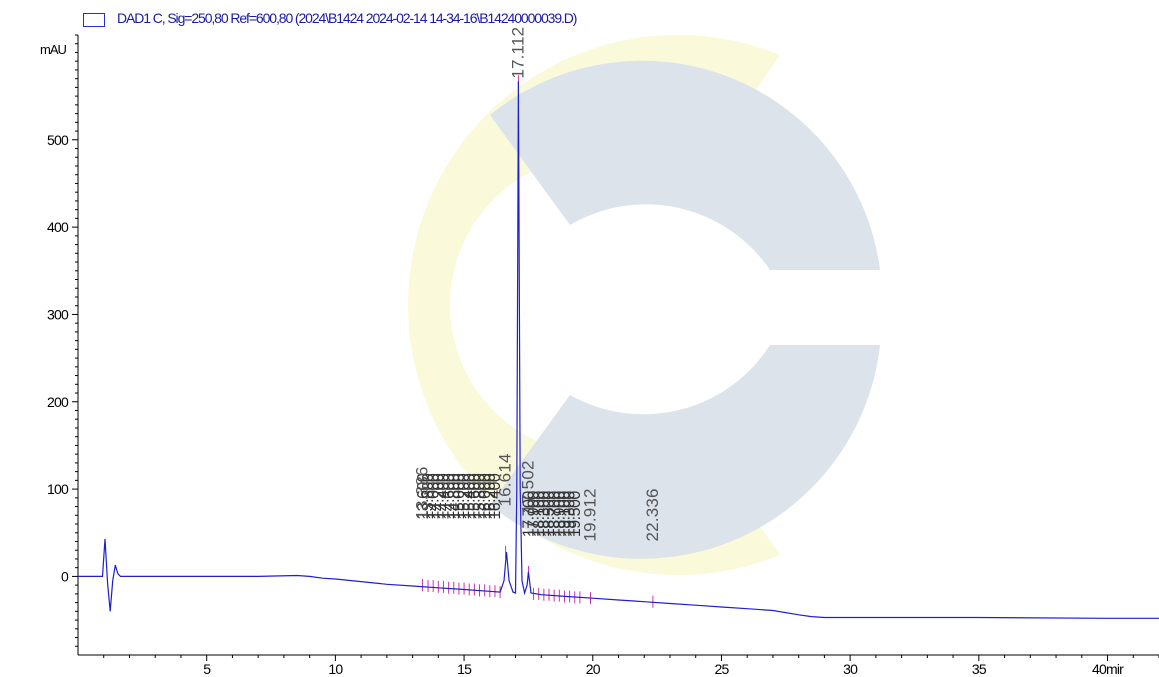  I want to click on y-tick-label: 200, so click(58, 402).